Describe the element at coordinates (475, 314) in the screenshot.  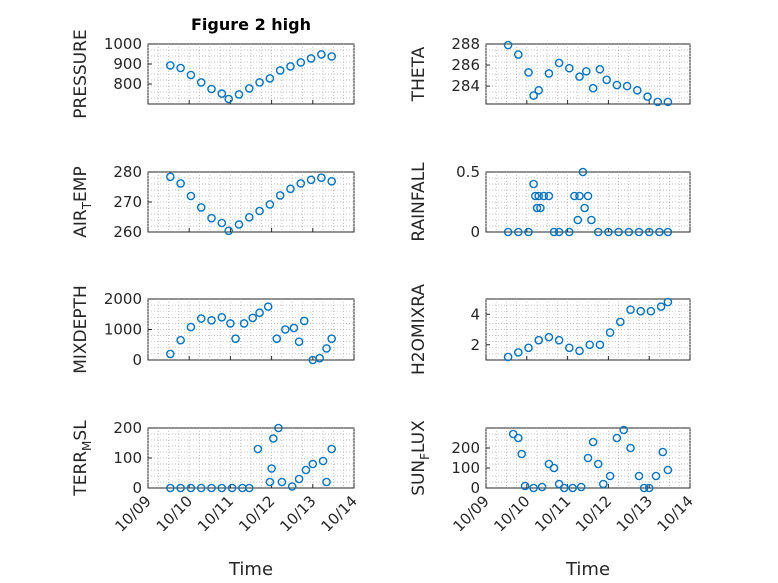
I see `y-tick-label: 4` at that location.